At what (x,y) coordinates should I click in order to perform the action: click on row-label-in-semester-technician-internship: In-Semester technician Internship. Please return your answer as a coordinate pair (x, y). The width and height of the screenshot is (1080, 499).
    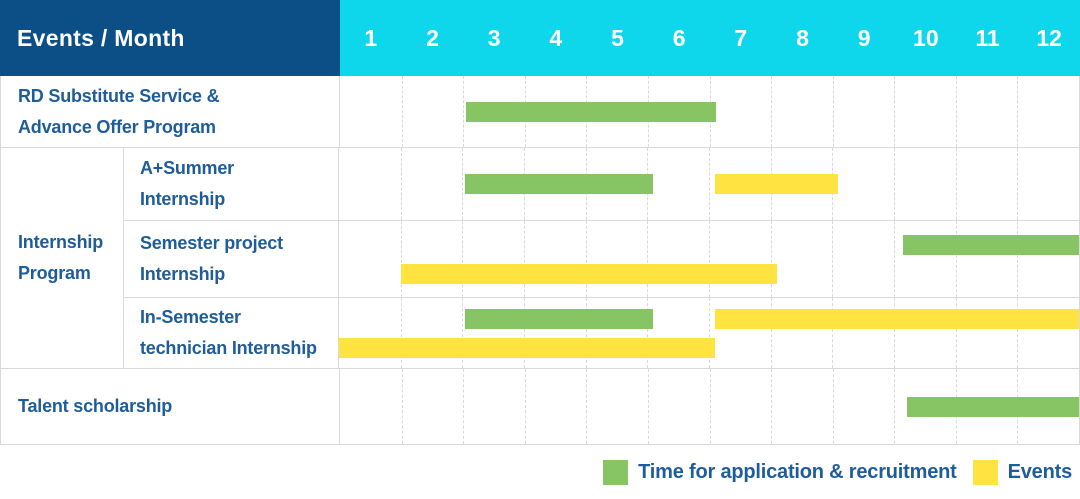
    Looking at the image, I should click on (231, 333).